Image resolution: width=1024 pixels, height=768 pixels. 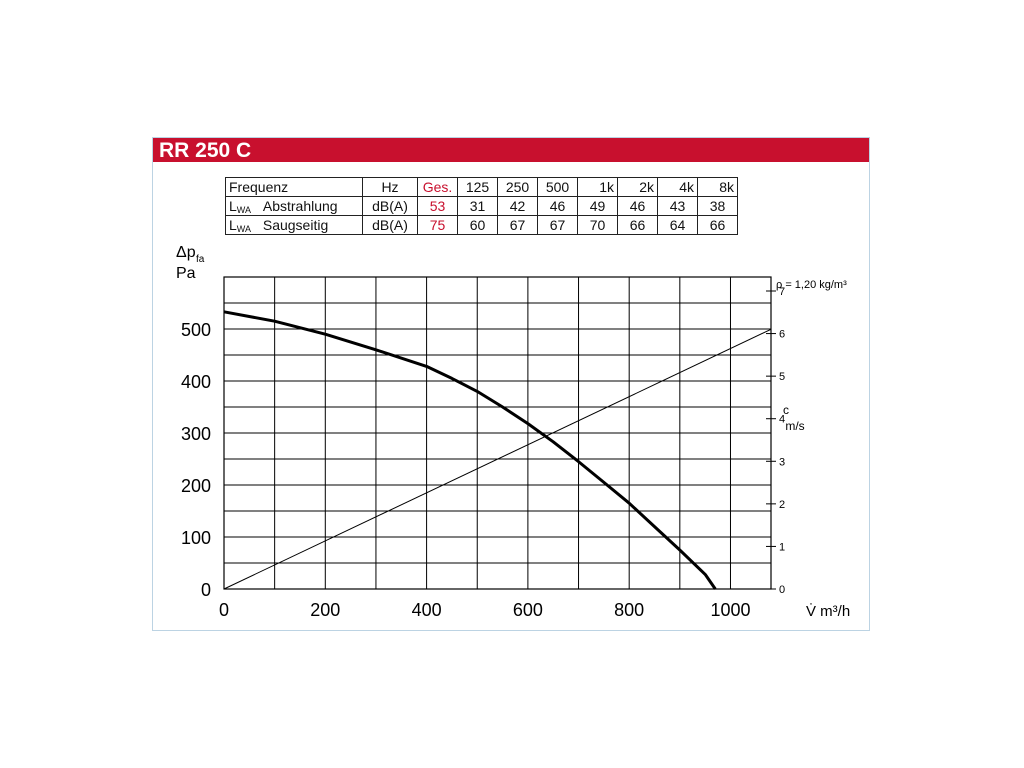 I want to click on y-axis-label: Δp, so click(x=186, y=252).